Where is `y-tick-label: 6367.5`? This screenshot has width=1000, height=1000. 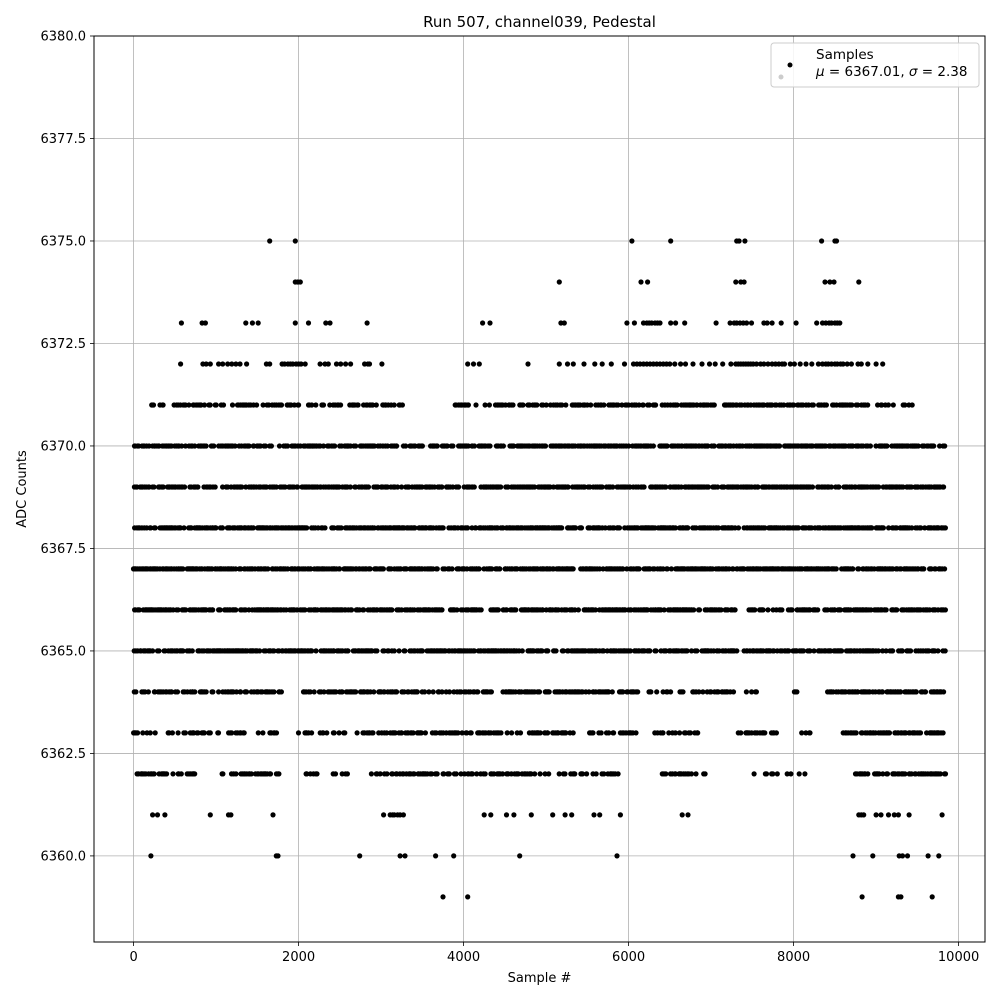 y-tick-label: 6367.5 is located at coordinates (64, 549).